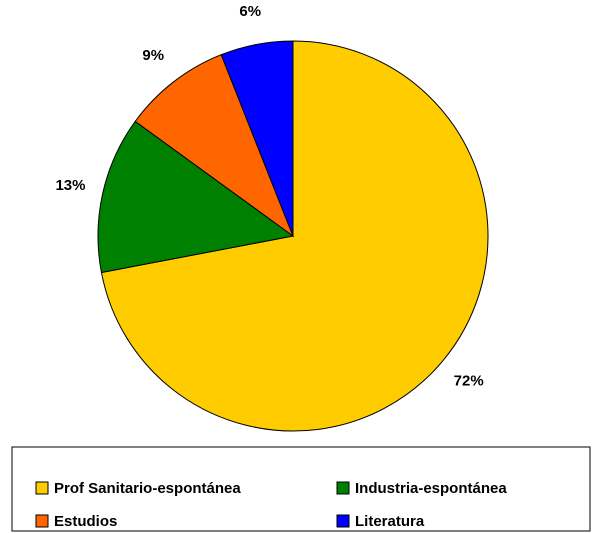 The height and width of the screenshot is (533, 603). I want to click on legend-label: Prof Sanitario-espontánea, so click(147, 488).